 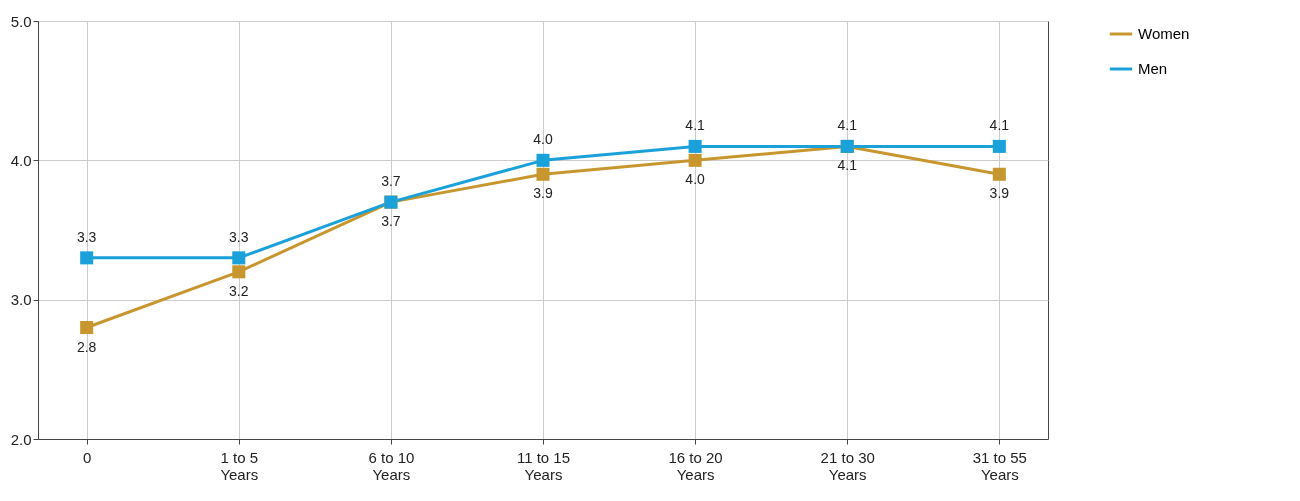 What do you see at coordinates (847, 465) in the screenshot?
I see `x-tick-label: 21 to 30 Years` at bounding box center [847, 465].